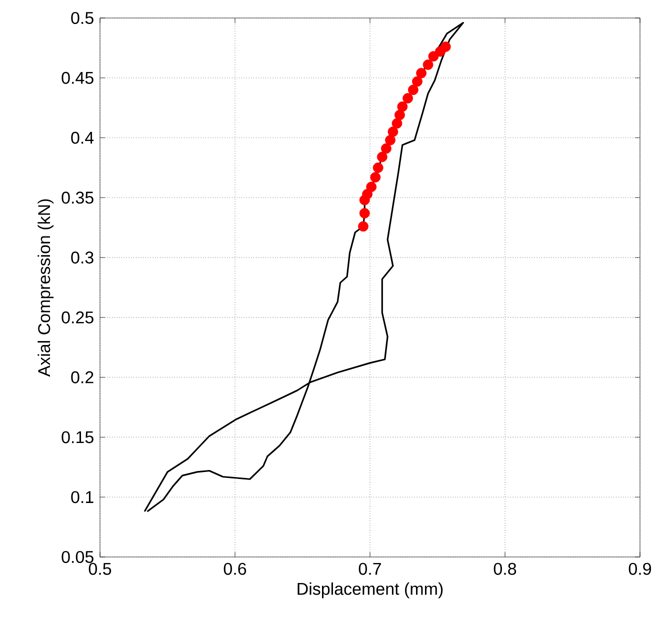 The width and height of the screenshot is (662, 623). I want to click on y-tick-label: 0.45, so click(78, 78).